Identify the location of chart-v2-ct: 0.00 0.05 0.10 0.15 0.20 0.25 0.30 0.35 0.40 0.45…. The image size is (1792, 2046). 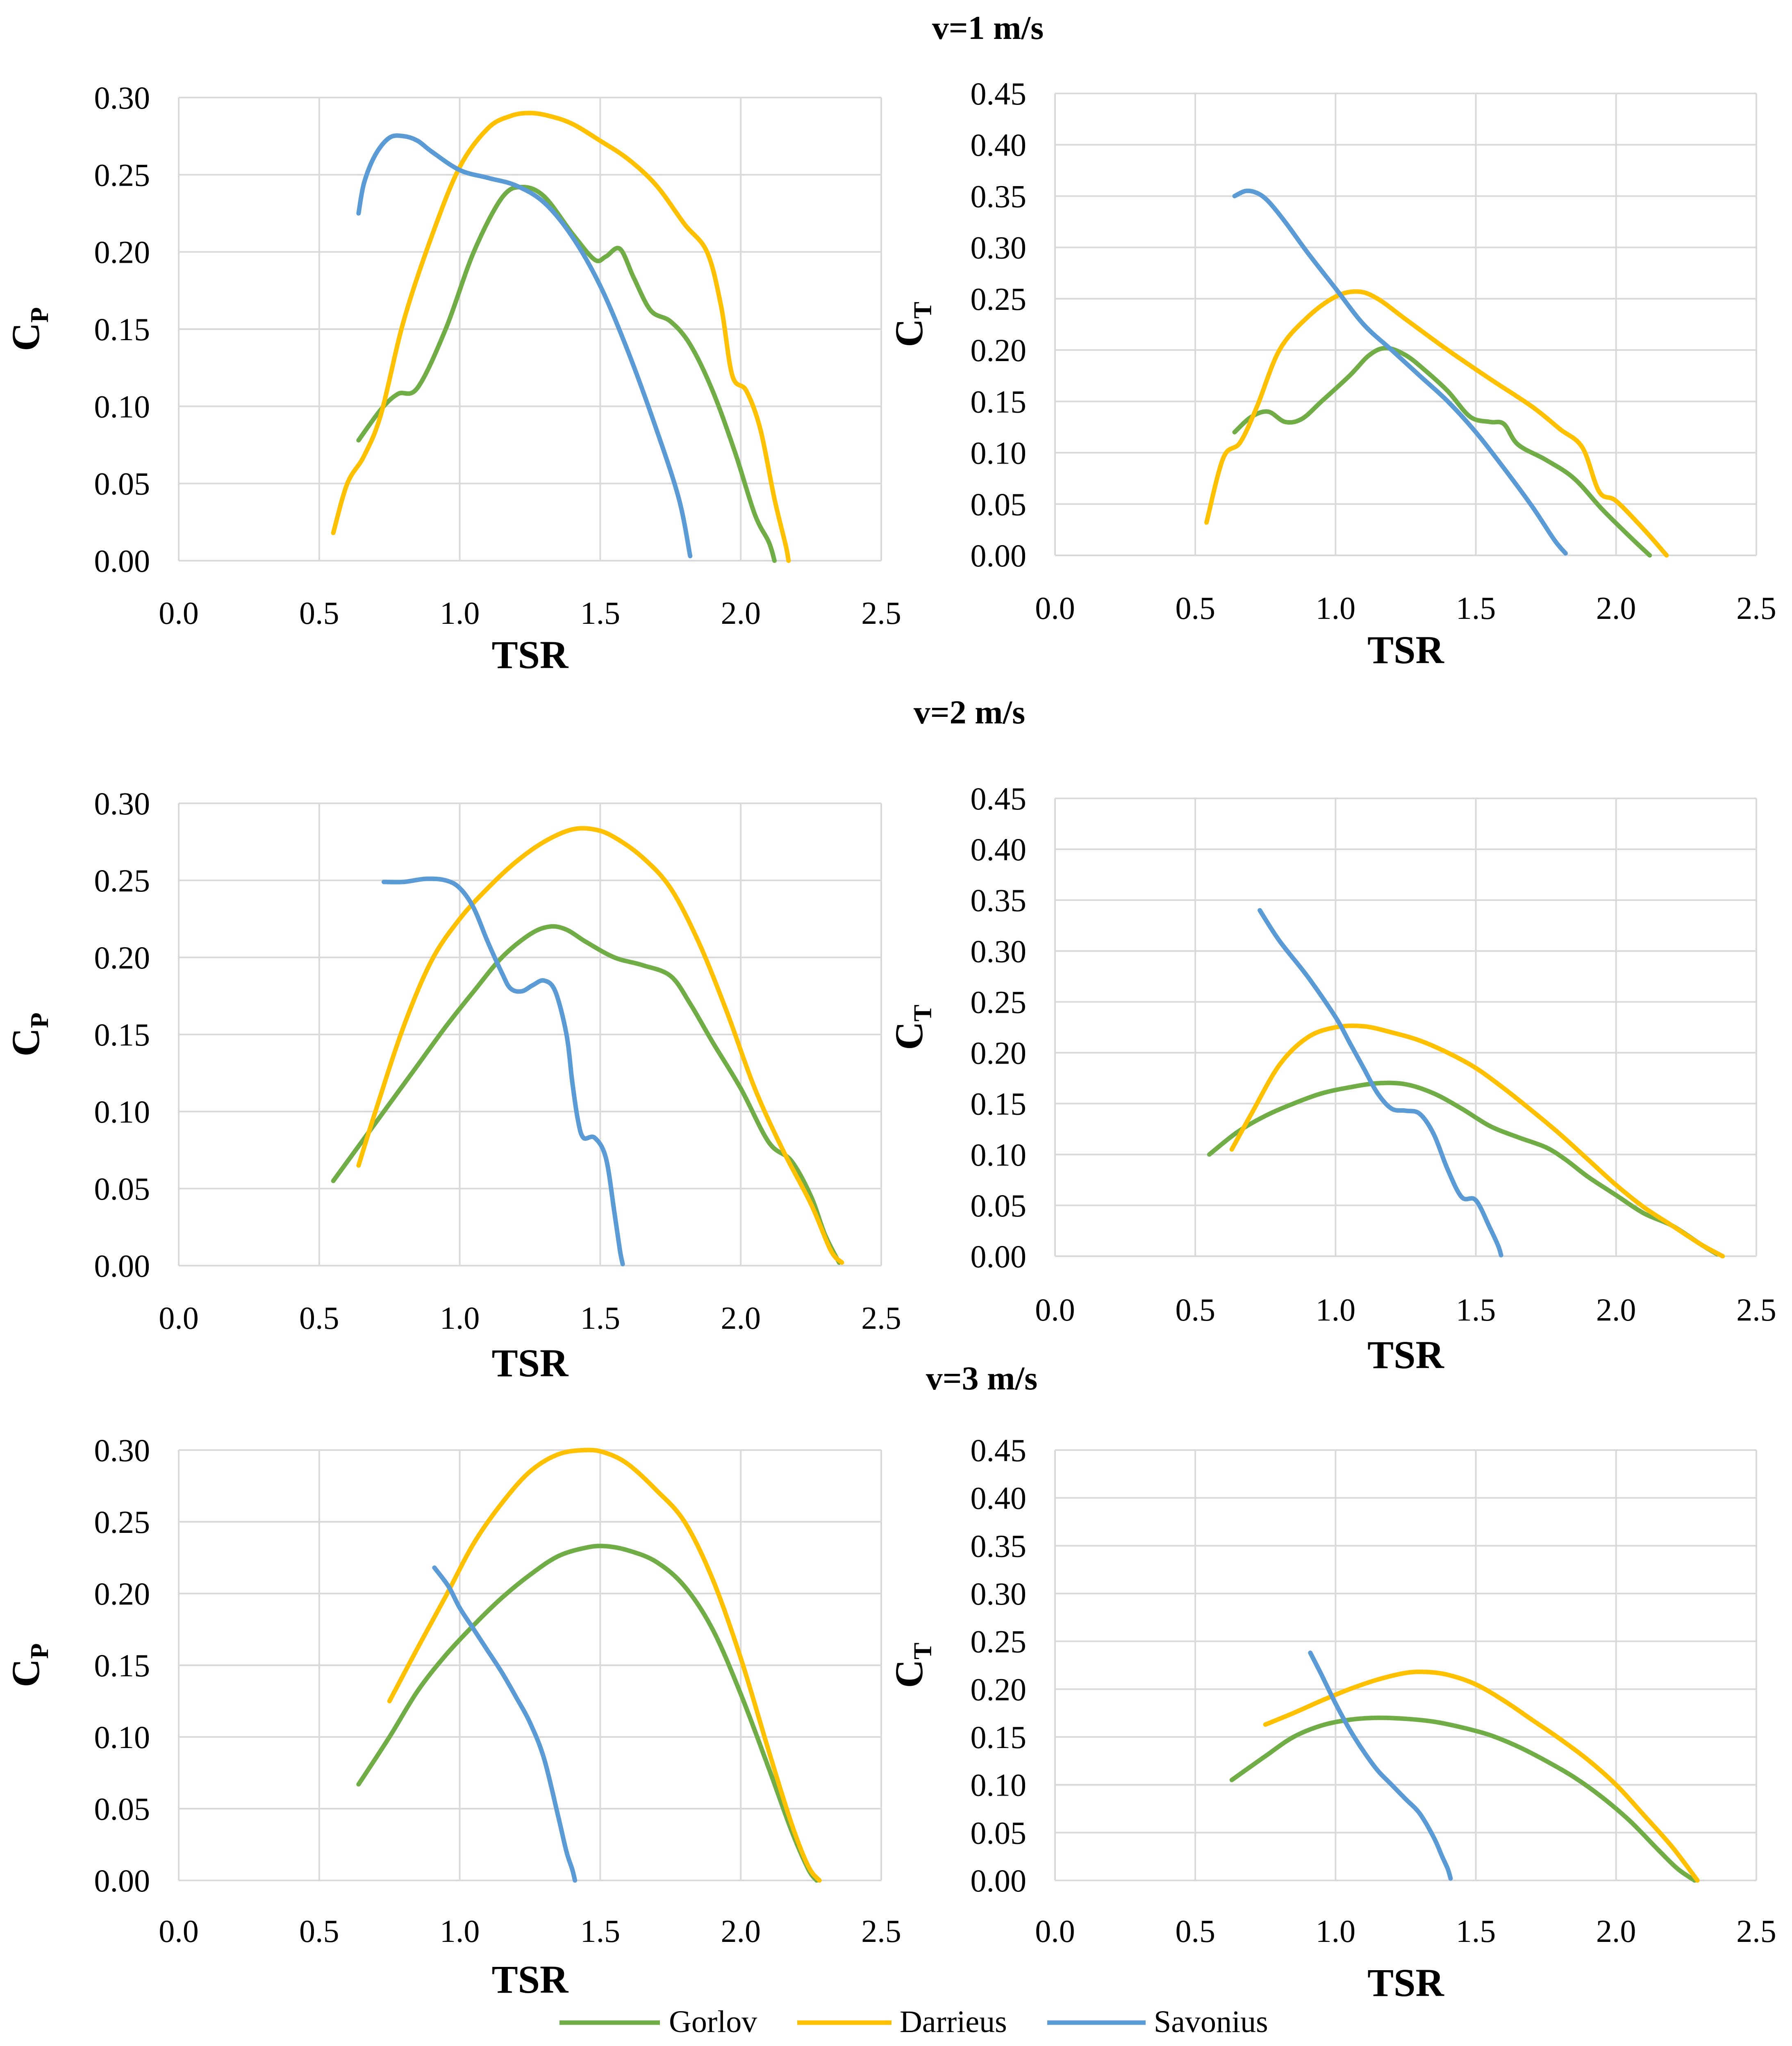
(1331, 1079).